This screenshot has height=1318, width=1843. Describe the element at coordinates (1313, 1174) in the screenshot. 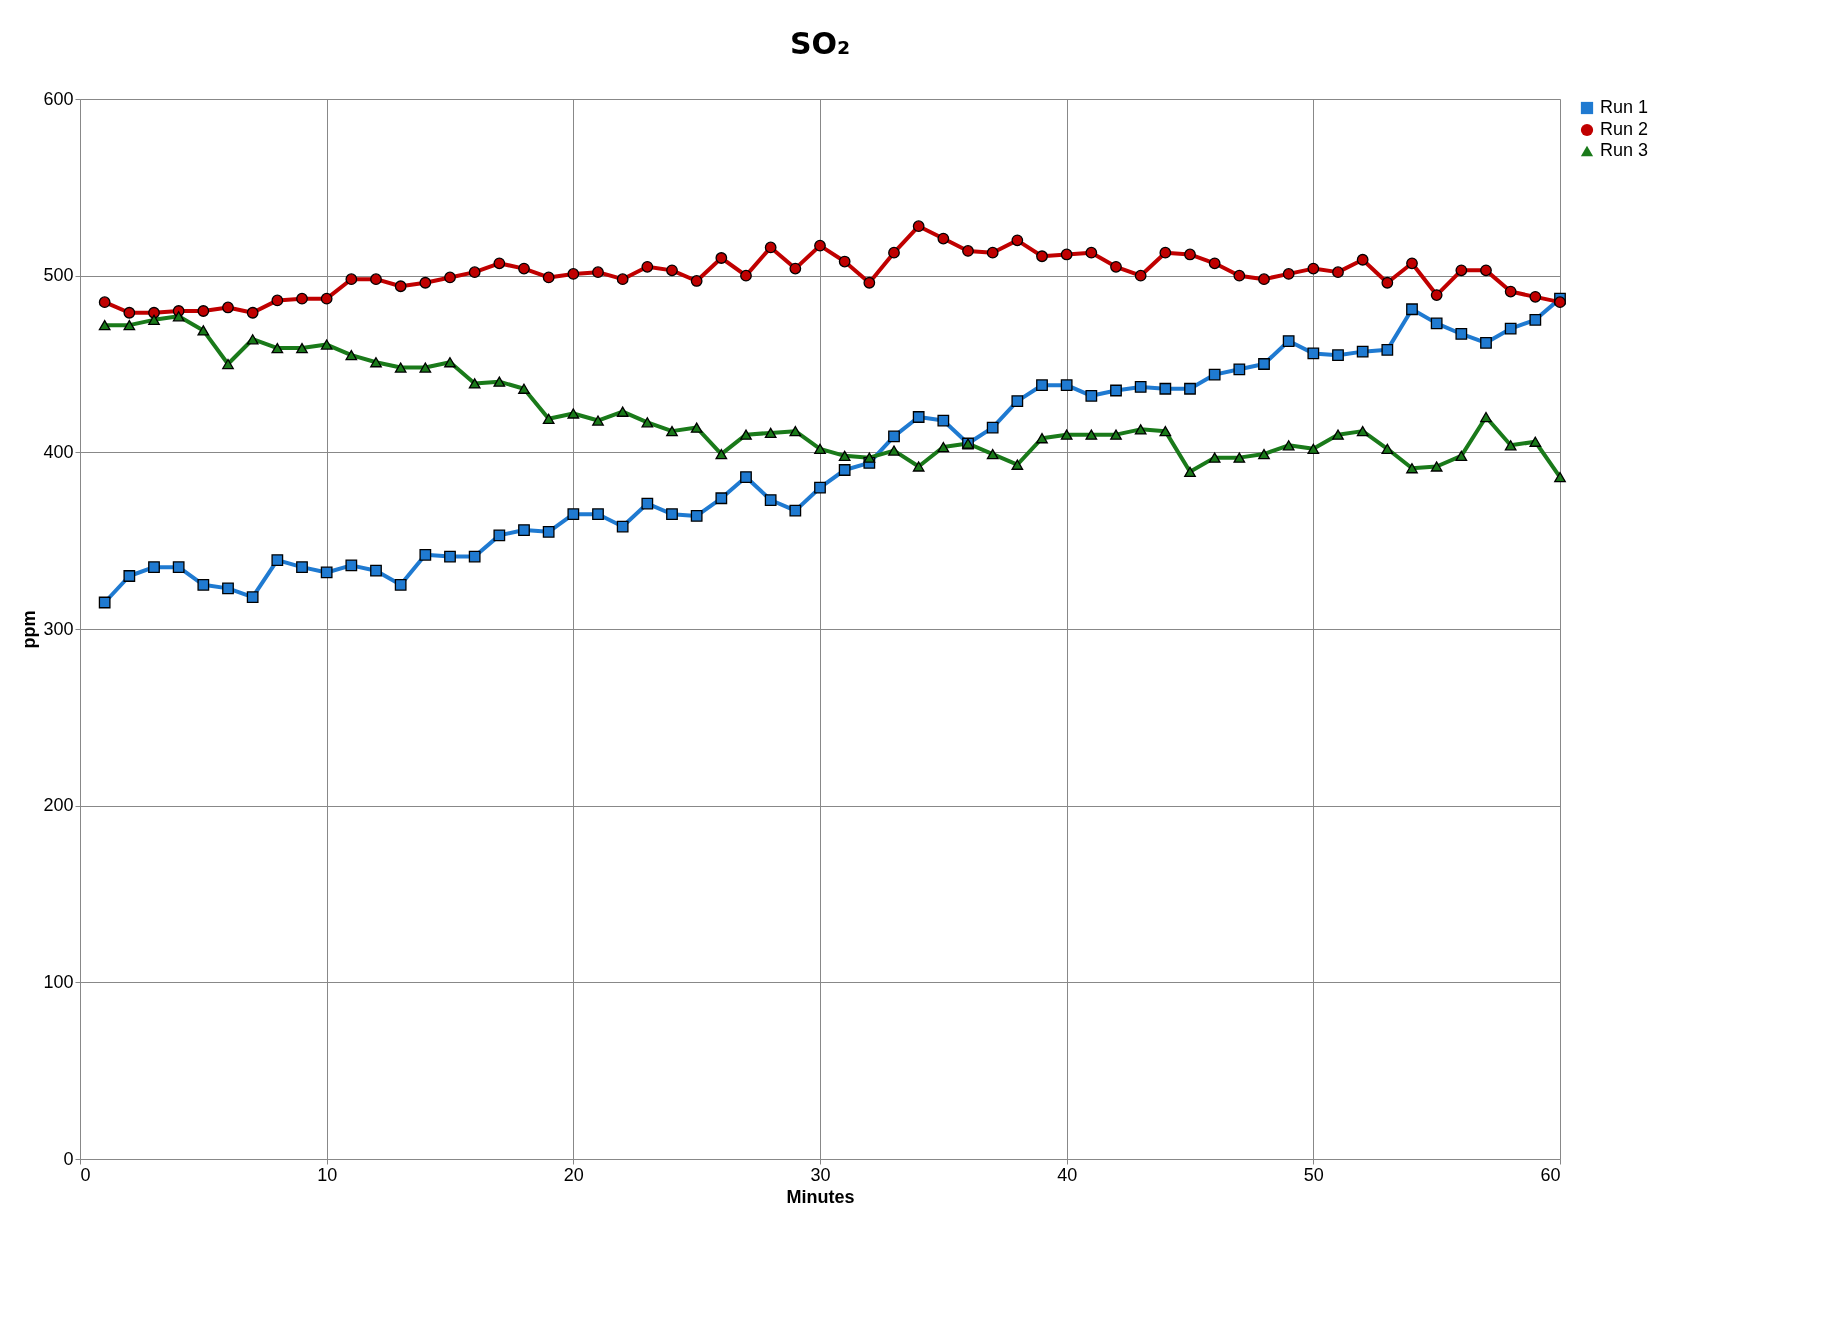

I see `x-tick-label: 50` at that location.